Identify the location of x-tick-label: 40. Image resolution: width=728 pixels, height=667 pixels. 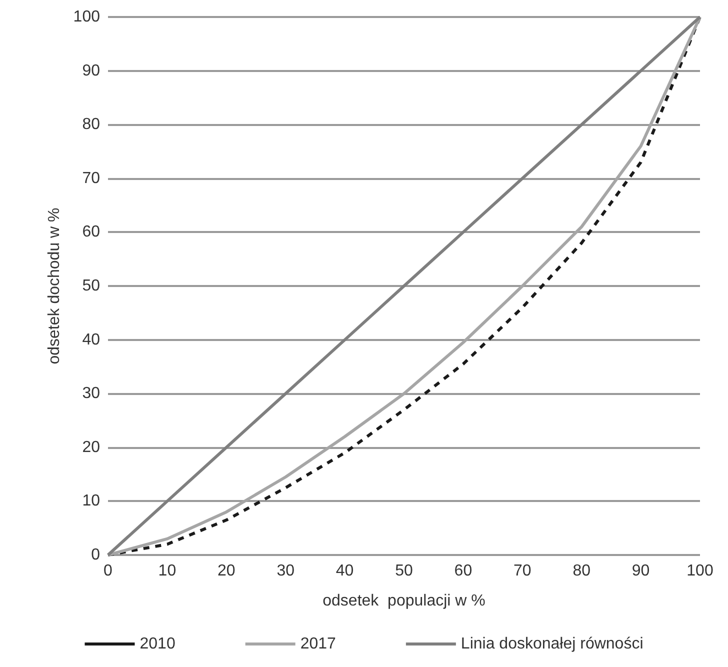
(345, 571).